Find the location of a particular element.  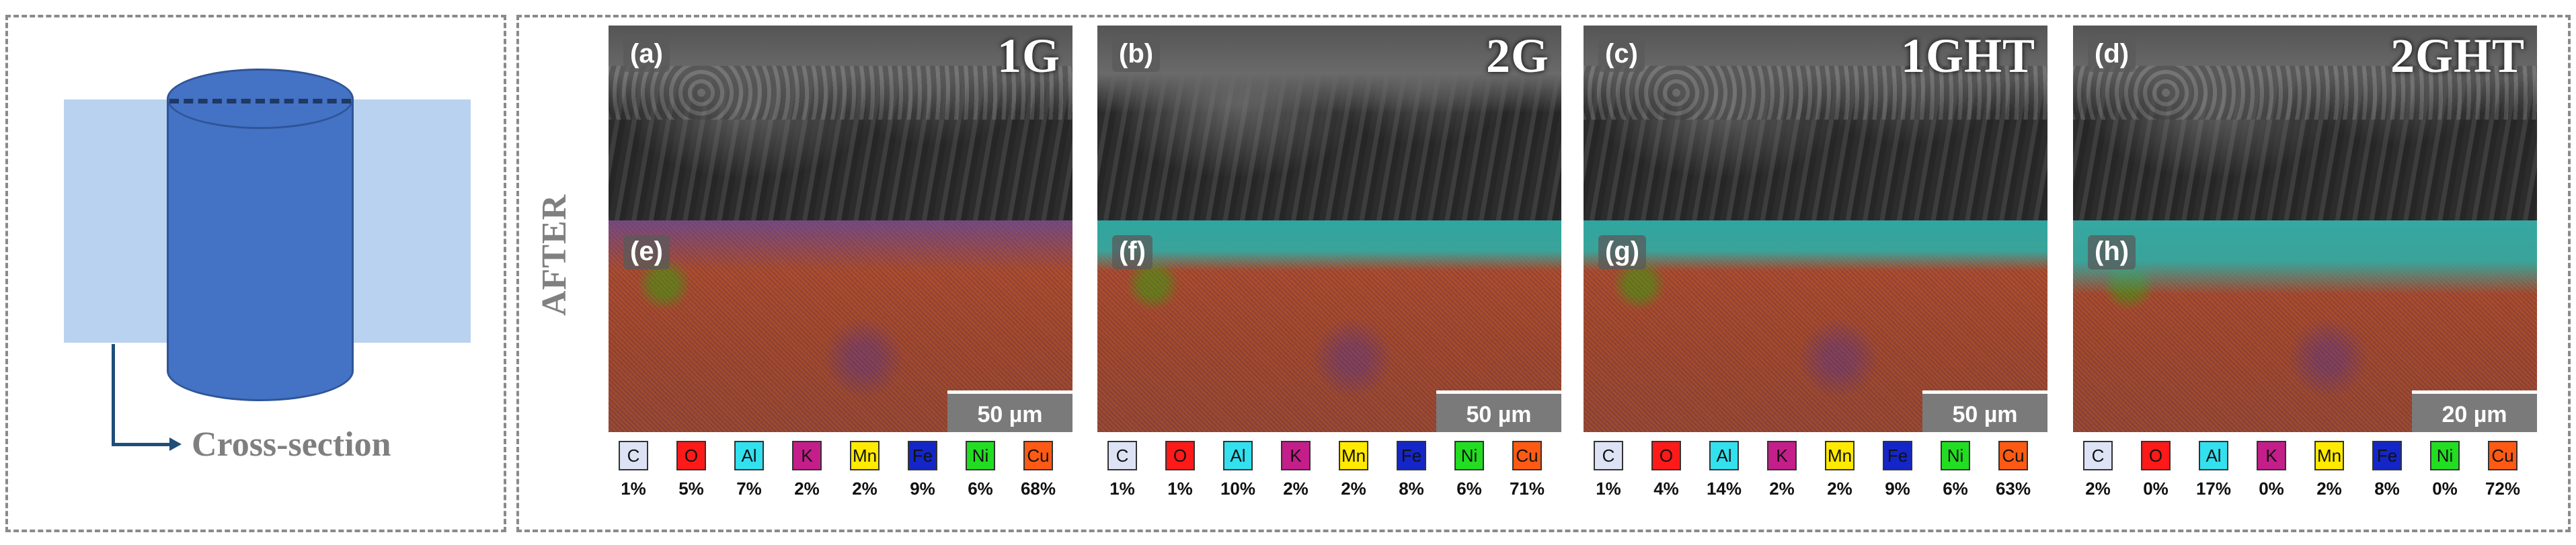

eds-panel-tag: (f) is located at coordinates (1132, 252).